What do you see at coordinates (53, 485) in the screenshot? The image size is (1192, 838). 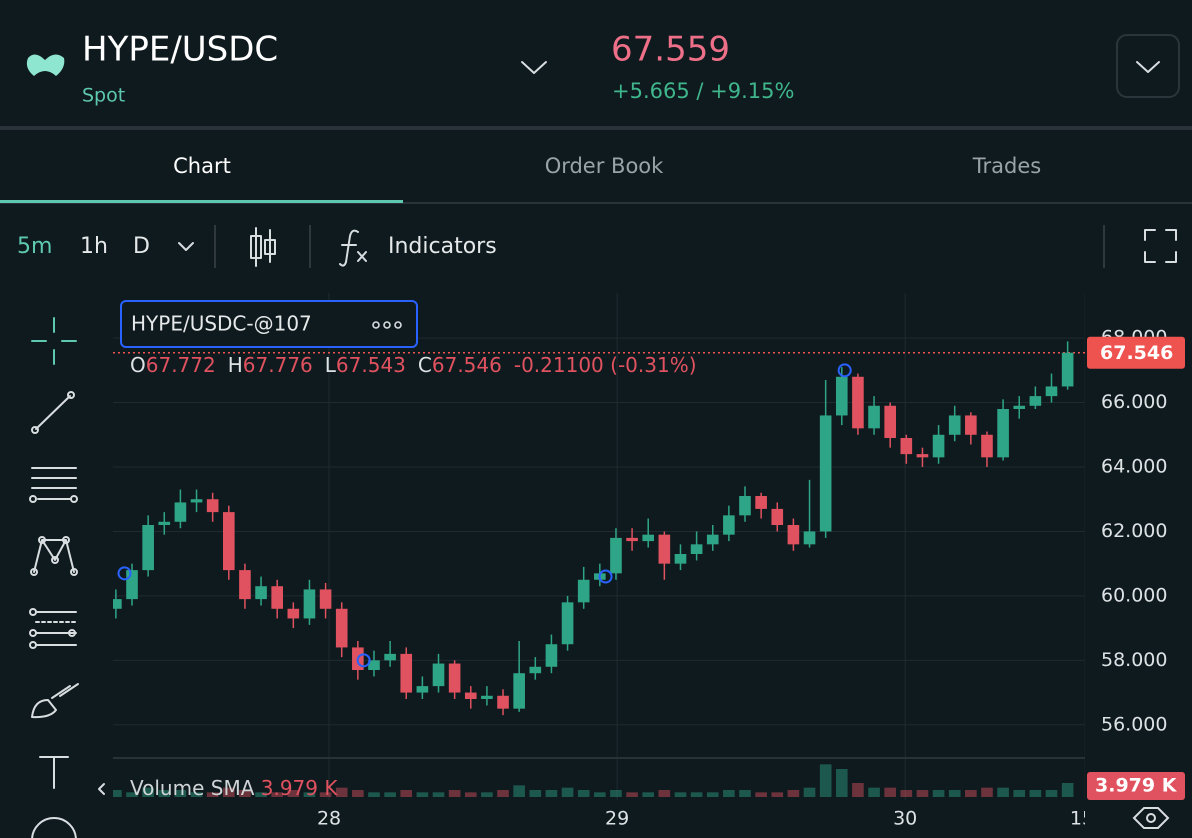 I see `horizontal-lines-tool` at bounding box center [53, 485].